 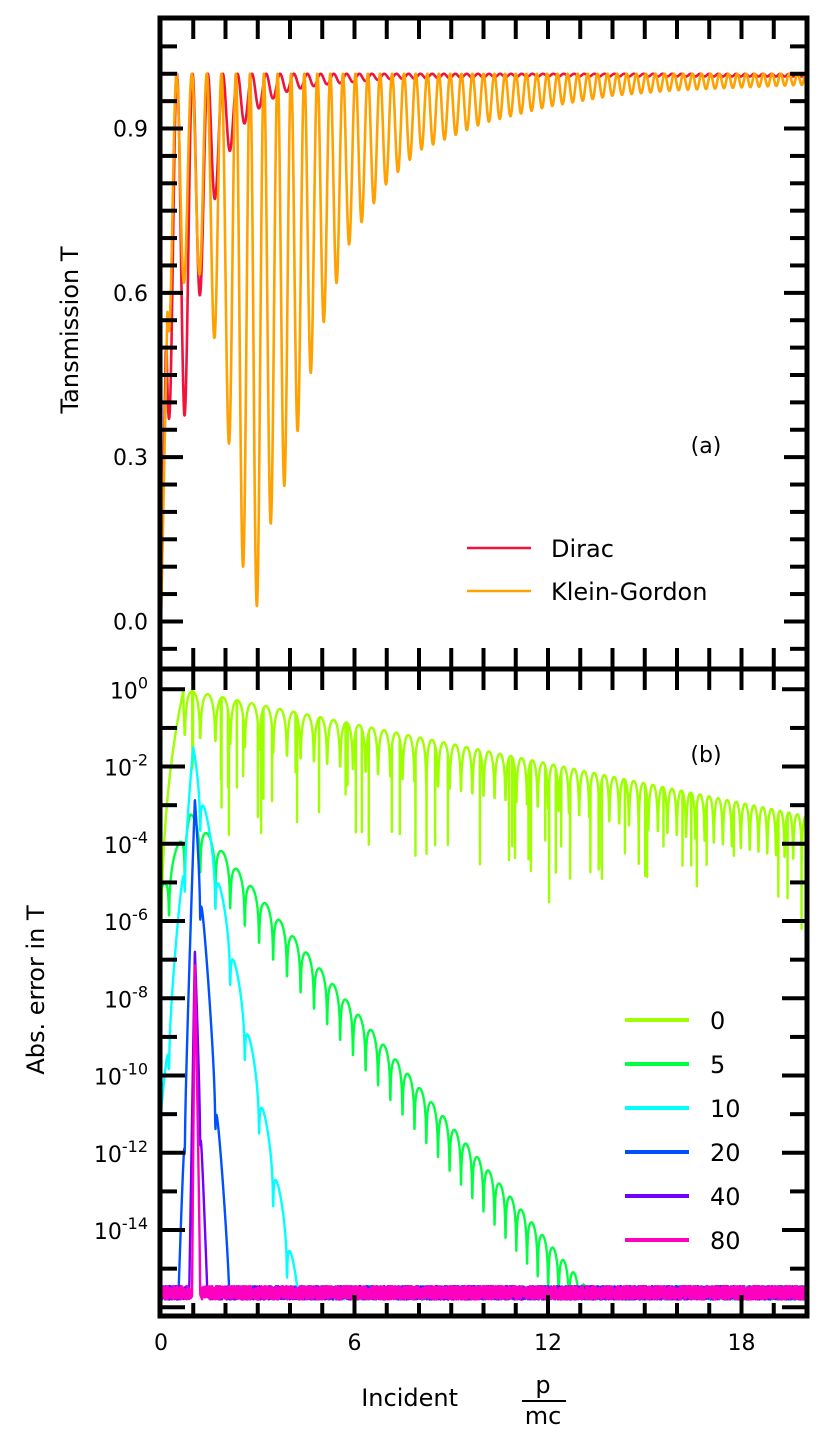 What do you see at coordinates (705, 755) in the screenshot?
I see `panel-b-tag: (b)` at bounding box center [705, 755].